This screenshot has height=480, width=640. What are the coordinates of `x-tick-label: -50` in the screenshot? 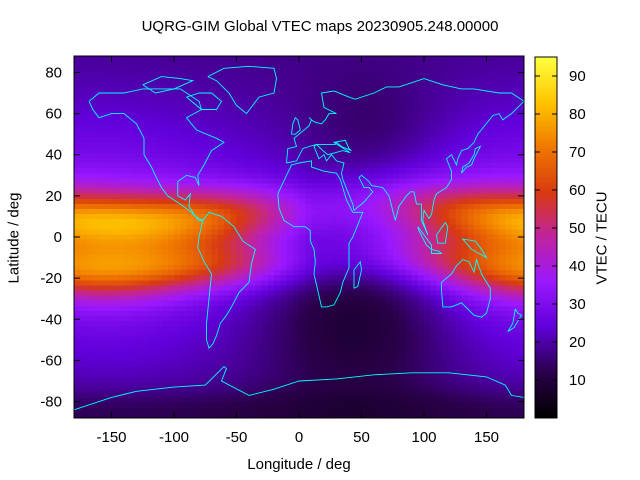 It's located at (237, 437).